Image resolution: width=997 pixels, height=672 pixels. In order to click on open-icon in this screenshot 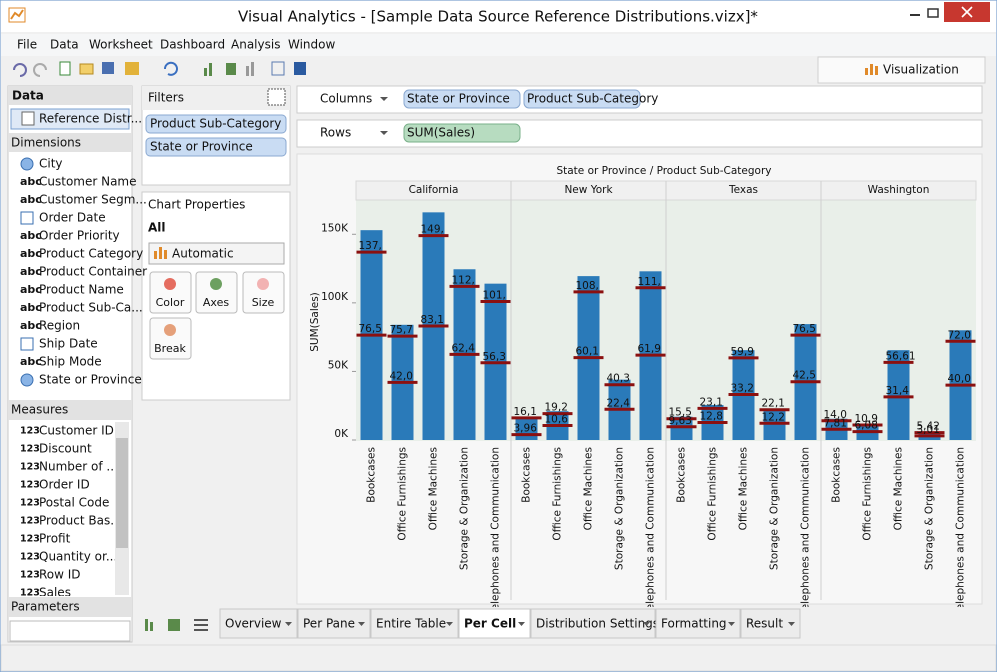, I will do `click(86, 69)`.